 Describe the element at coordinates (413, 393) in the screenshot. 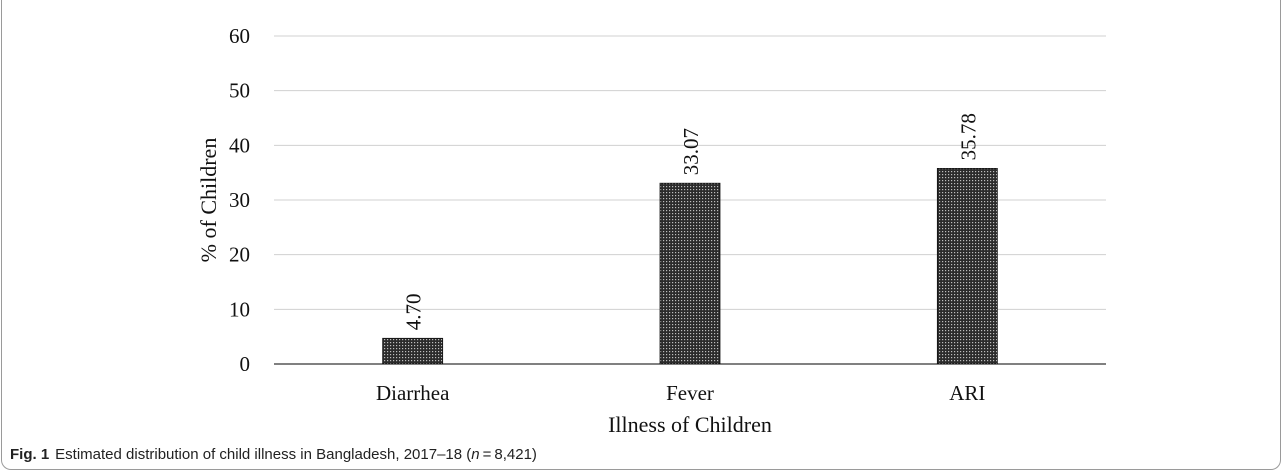

I see `x-tick-label: Diarrhea` at that location.